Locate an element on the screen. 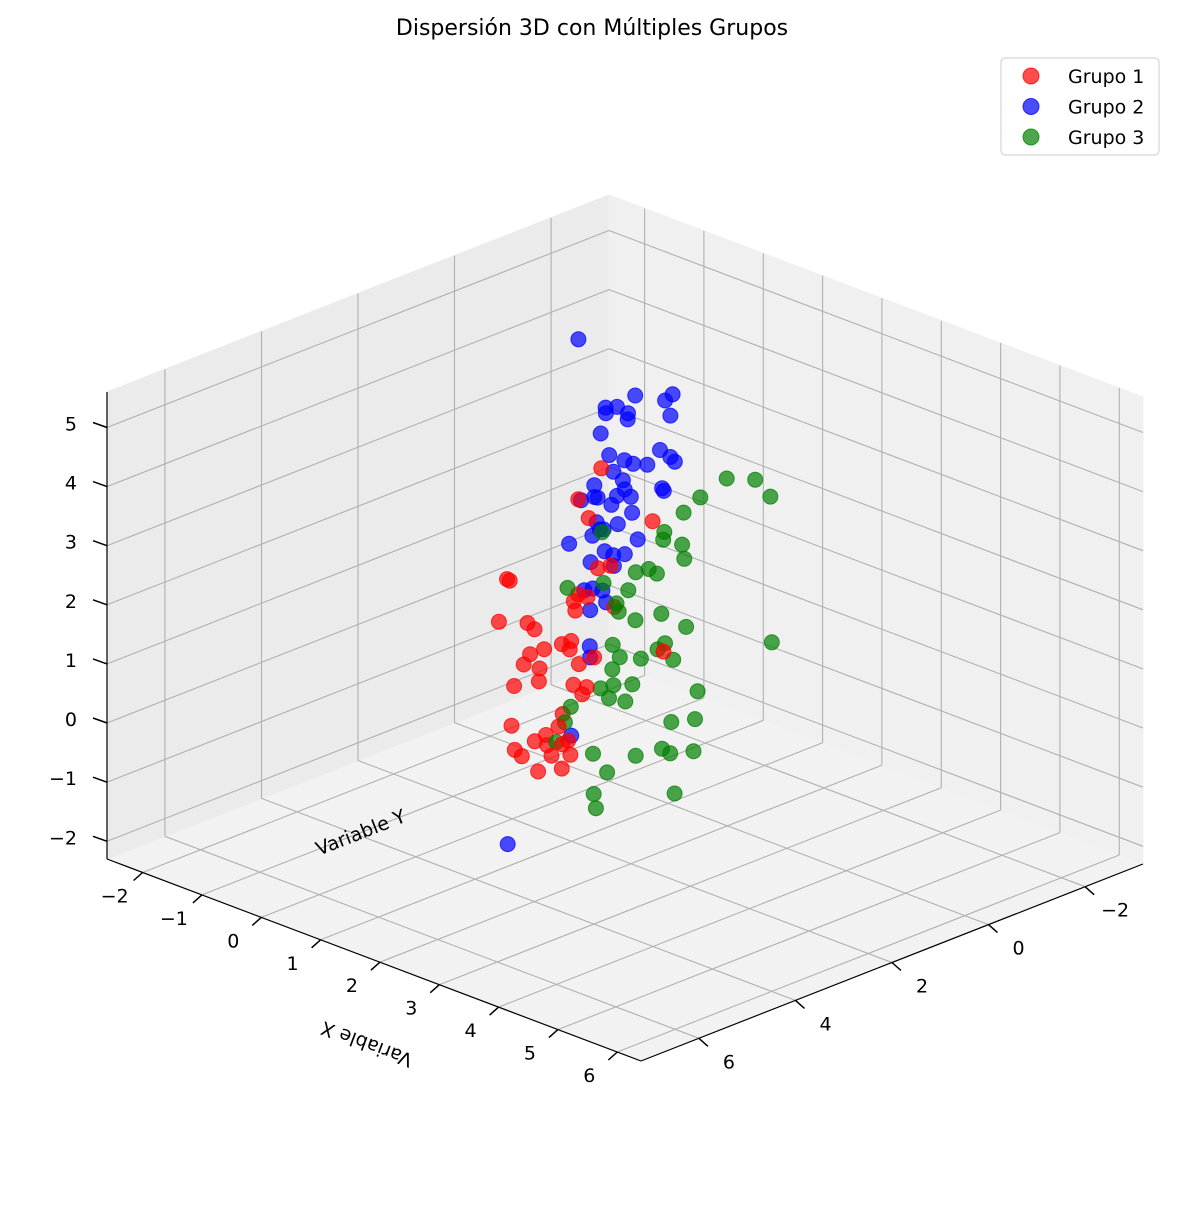  x-axis-line is located at coordinates (374, 960).